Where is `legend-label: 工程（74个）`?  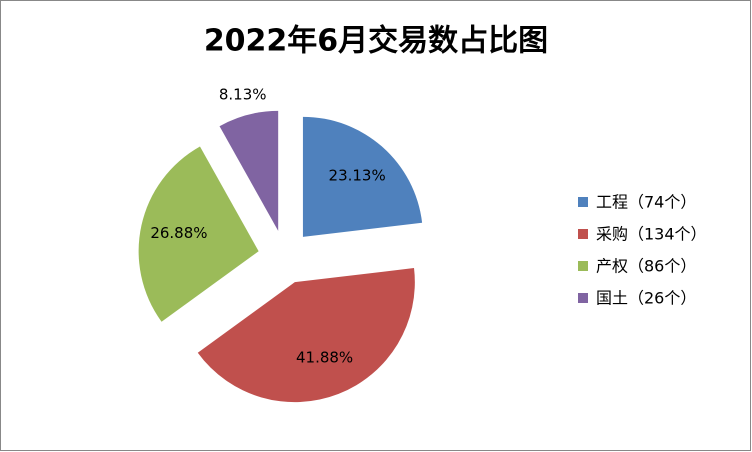 legend-label: 工程（74个） is located at coordinates (646, 202).